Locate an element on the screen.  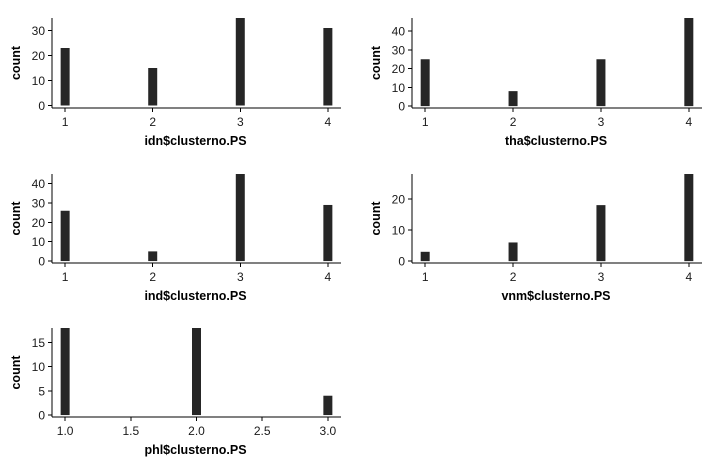
x-tick-label: 2.0 is located at coordinates (196, 431).